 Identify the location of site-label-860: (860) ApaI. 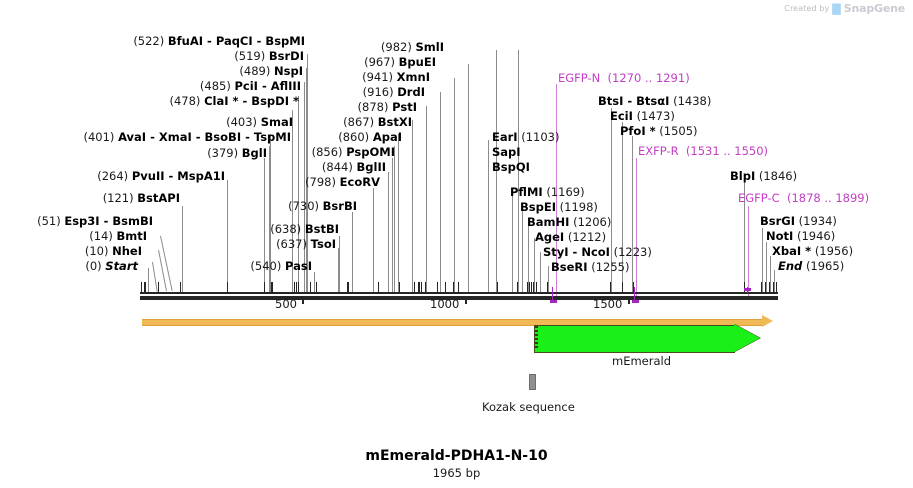
(316, 137).